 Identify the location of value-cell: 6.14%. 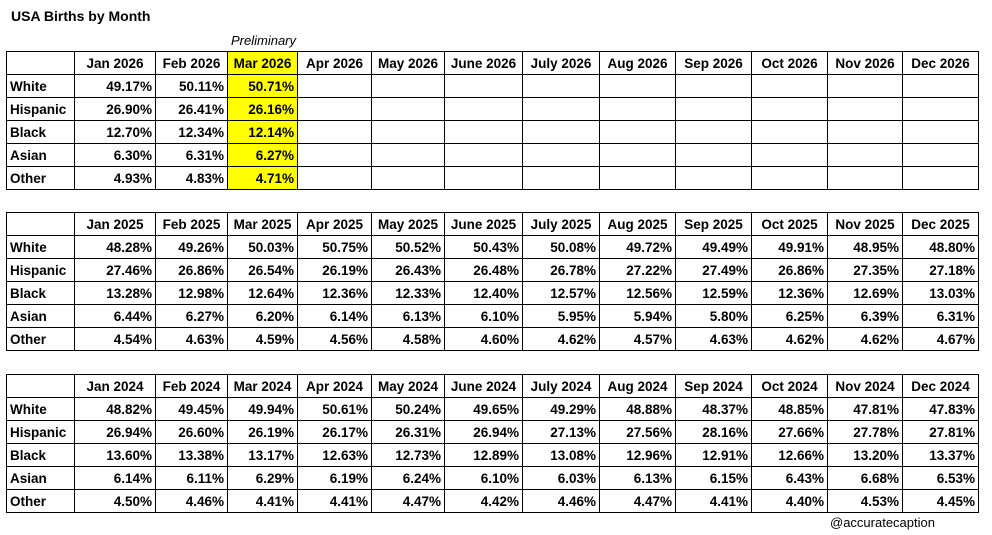
(115, 478).